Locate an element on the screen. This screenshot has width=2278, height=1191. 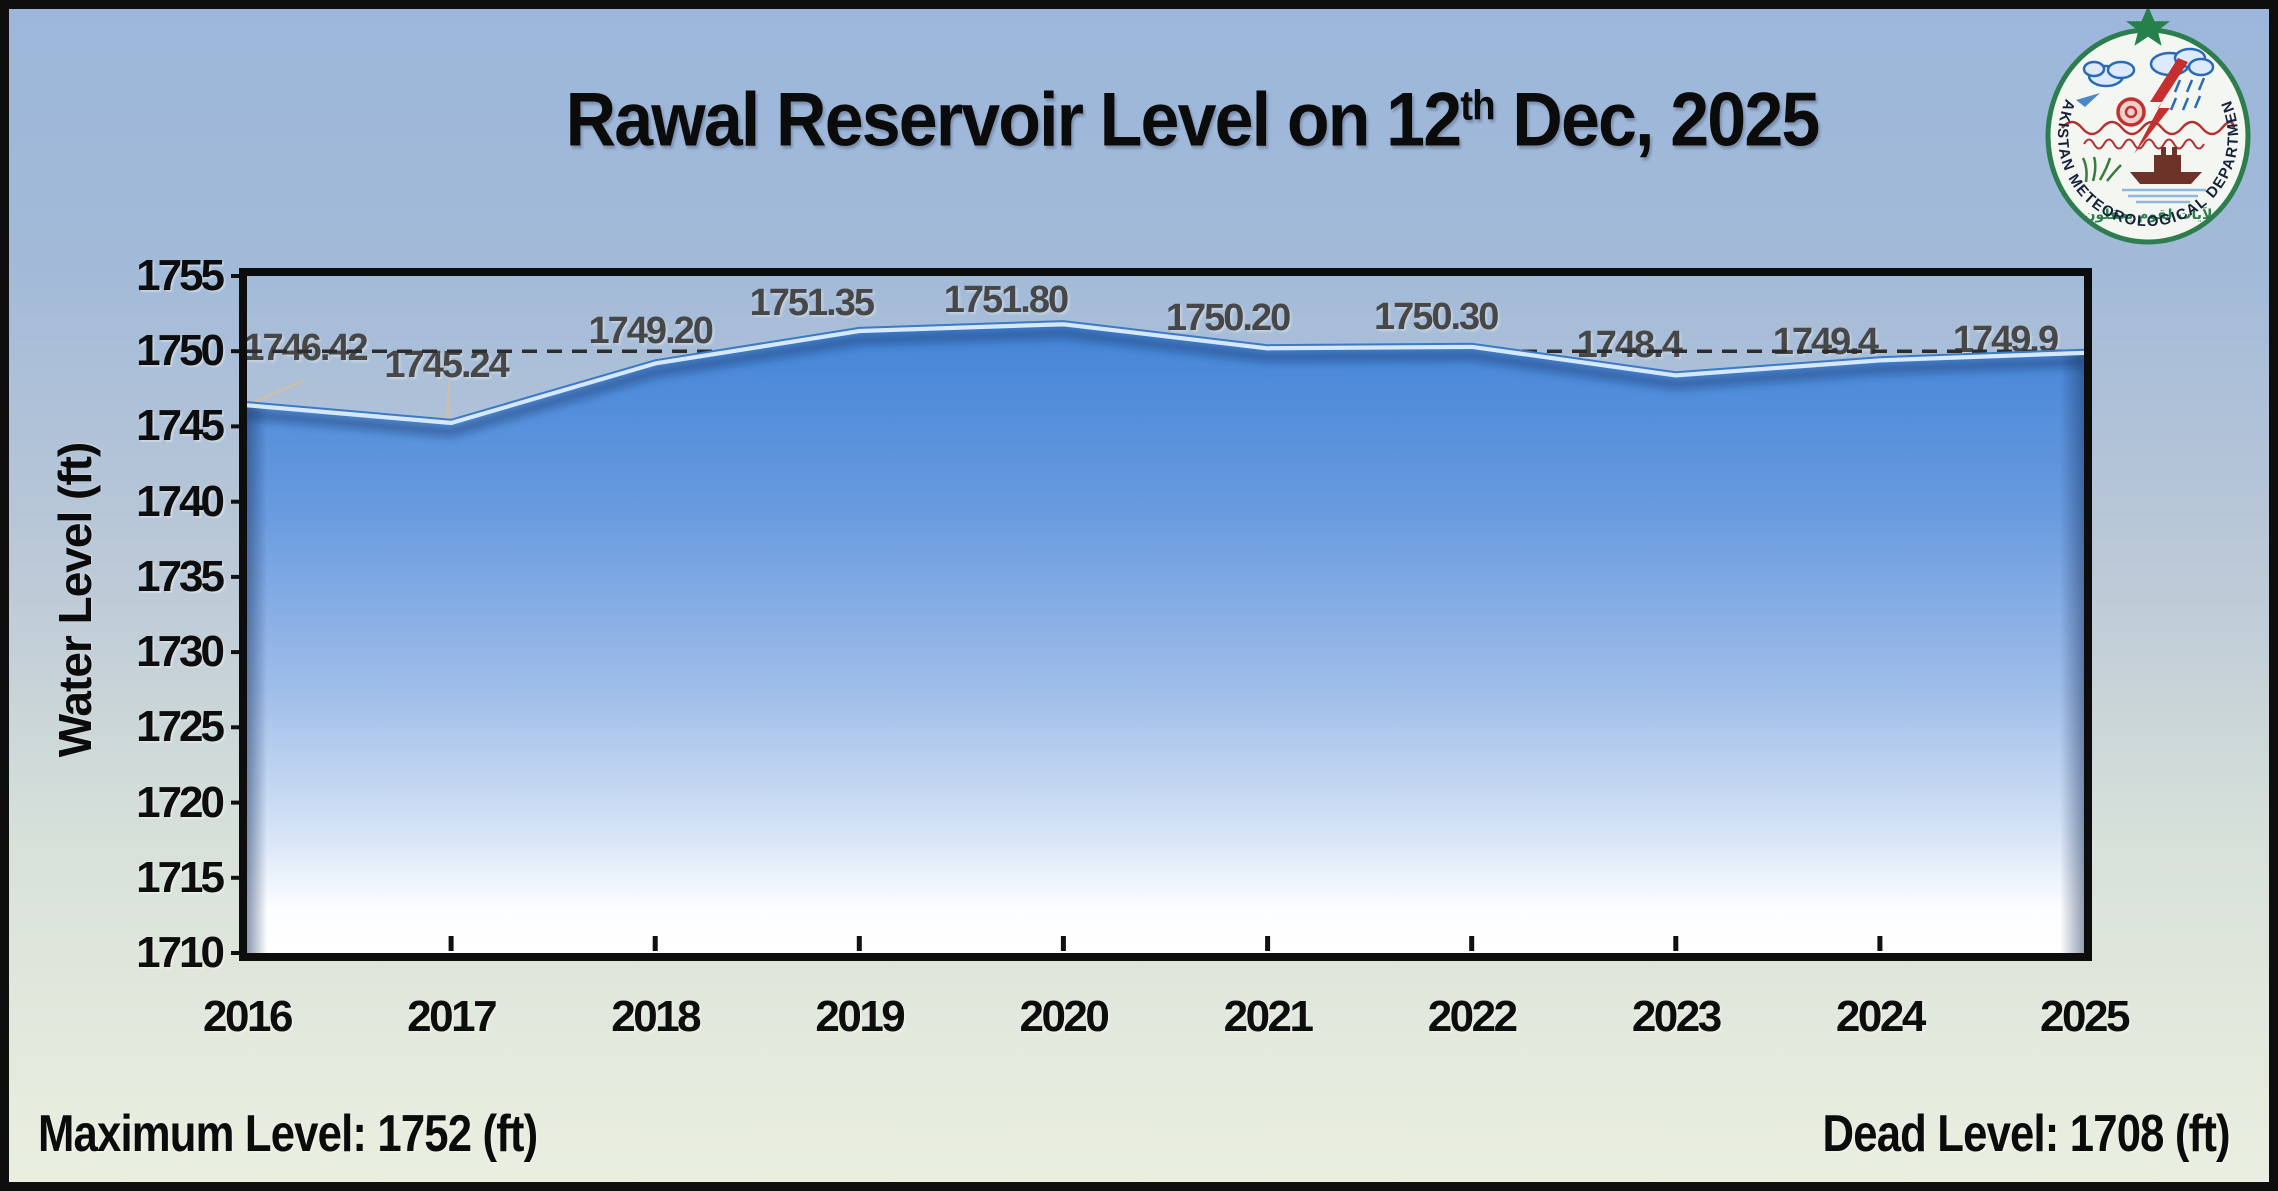
logo-ship-icon is located at coordinates (2166, 165).